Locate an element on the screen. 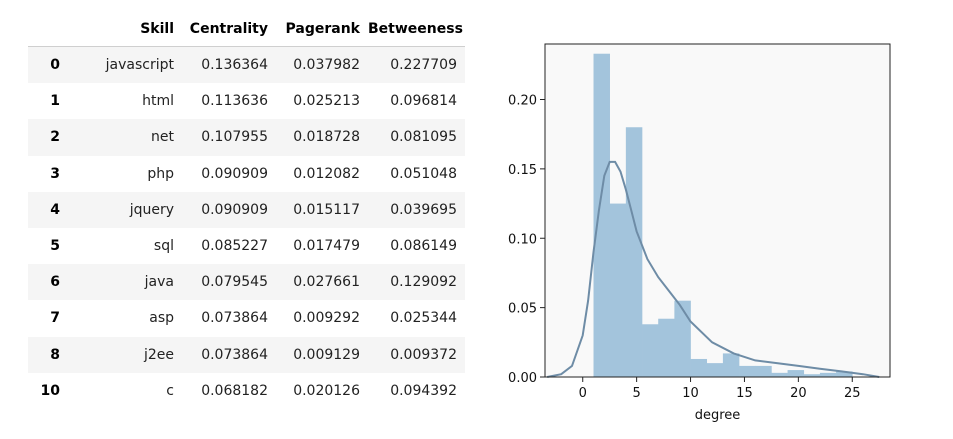  table-row: 5 sql 0.085227 0.017479 0.086149 is located at coordinates (246, 246).